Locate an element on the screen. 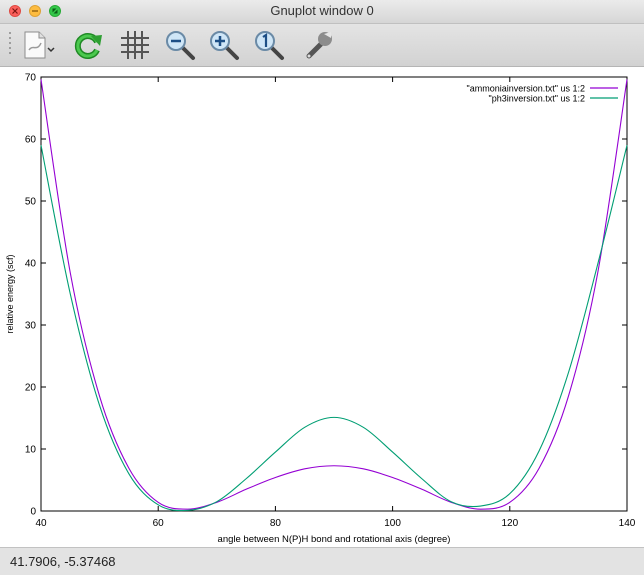 The width and height of the screenshot is (644, 575). zoom-reset-icon is located at coordinates (269, 45).